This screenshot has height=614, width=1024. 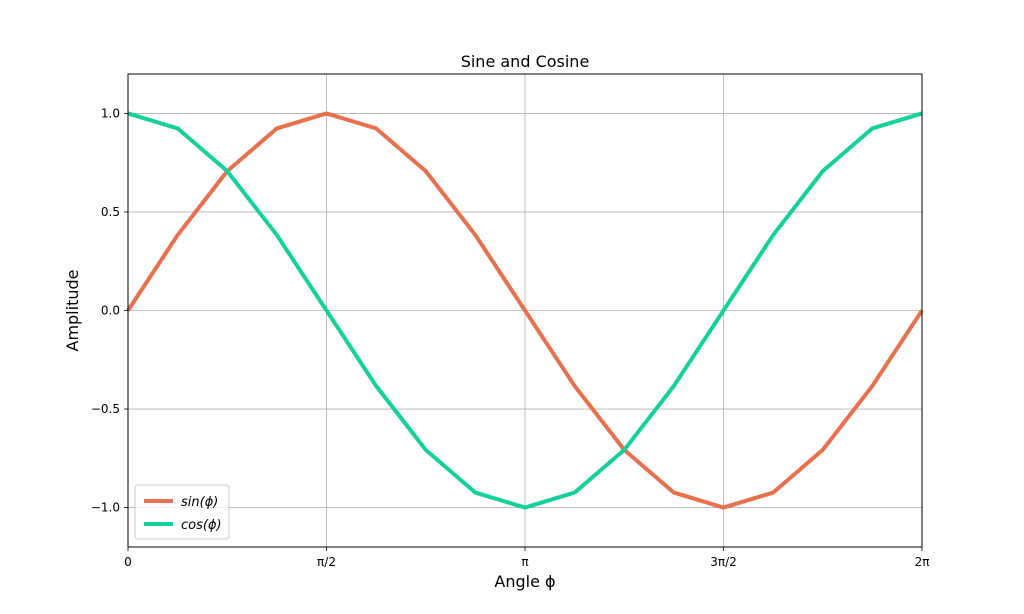 I want to click on x-tick-label-3: 3π/2, so click(x=723, y=562).